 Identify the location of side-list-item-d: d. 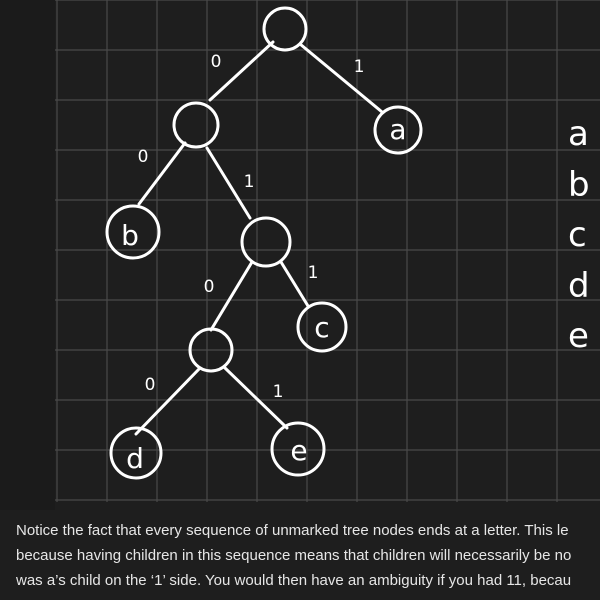
(579, 286).